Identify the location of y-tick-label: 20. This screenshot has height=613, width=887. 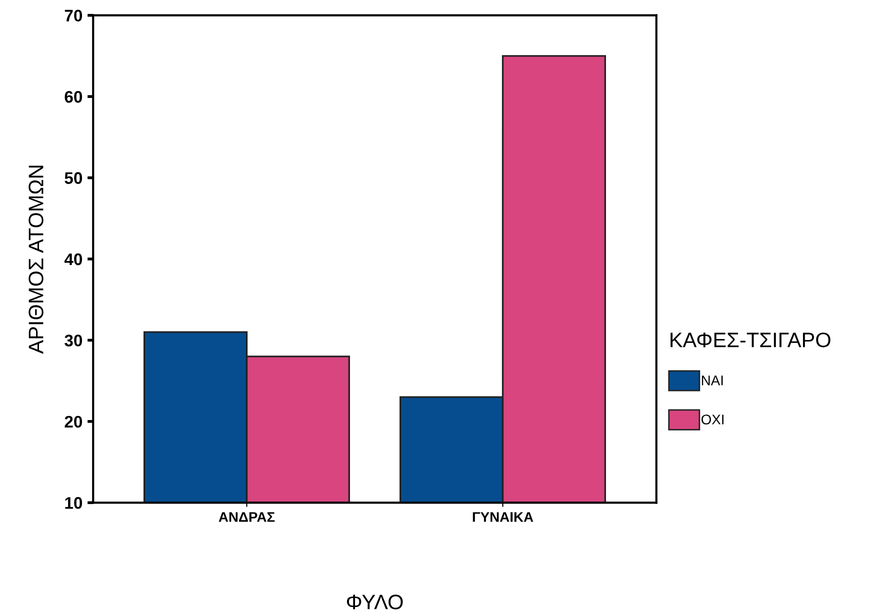
(73, 422).